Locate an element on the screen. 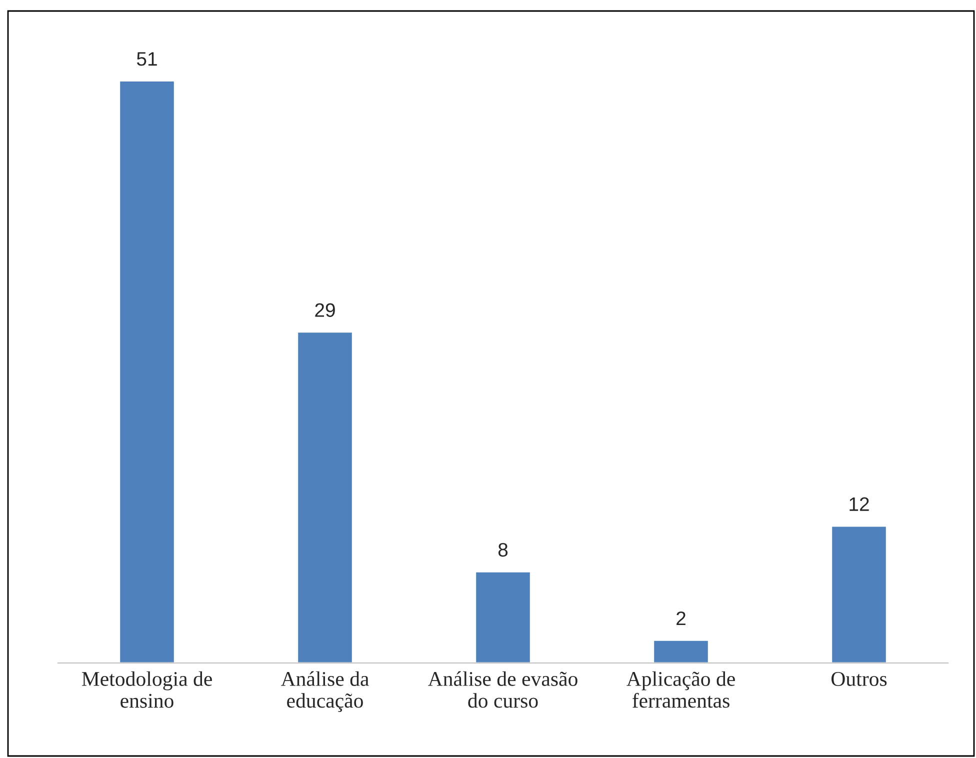  x-tick-label: Outros is located at coordinates (859, 679).